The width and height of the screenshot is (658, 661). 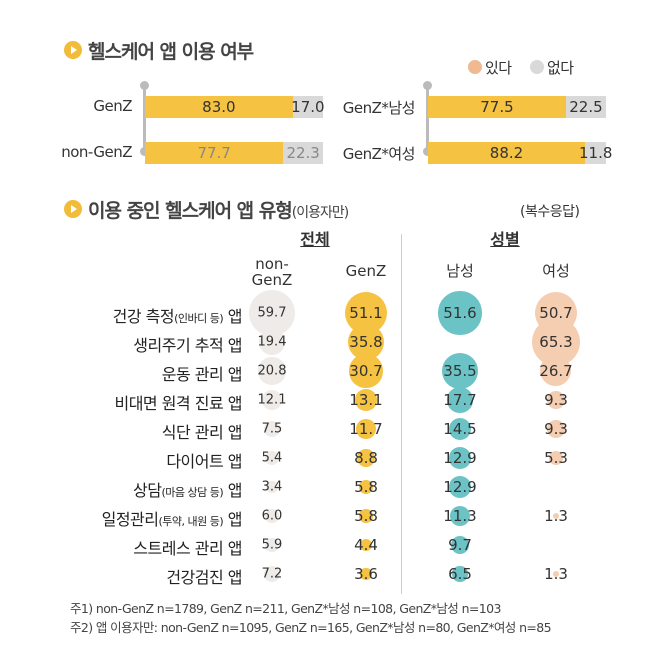 I want to click on bubble-value: 5.3, so click(x=556, y=458).